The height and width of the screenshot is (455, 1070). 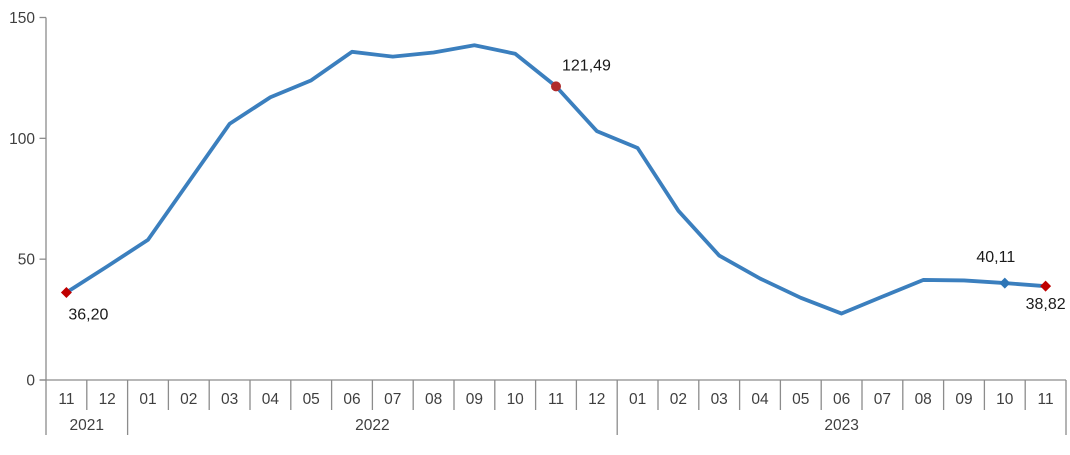 I want to click on data-point-value-label: 36,20, so click(x=88, y=315).